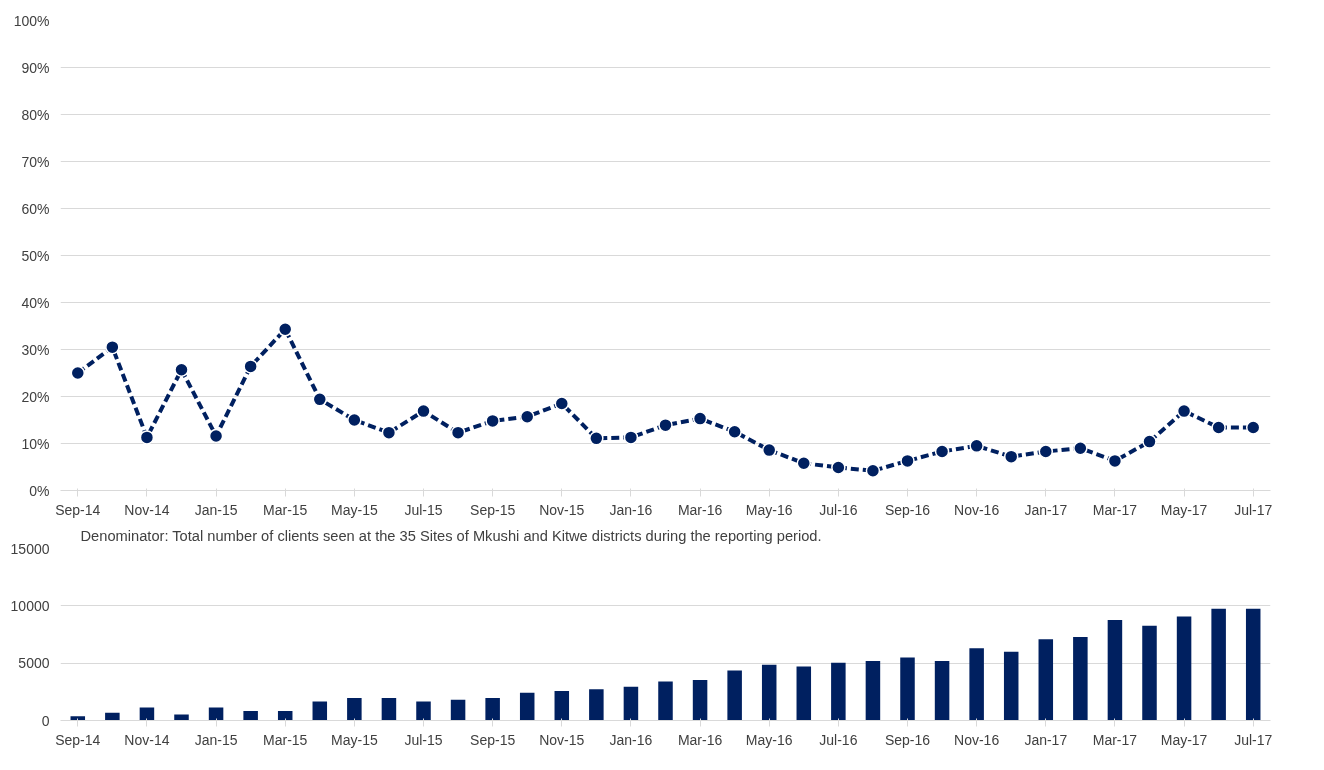 Image resolution: width=1324 pixels, height=770 pixels. What do you see at coordinates (631, 739) in the screenshot?
I see `x-tick-label: Jan-16` at bounding box center [631, 739].